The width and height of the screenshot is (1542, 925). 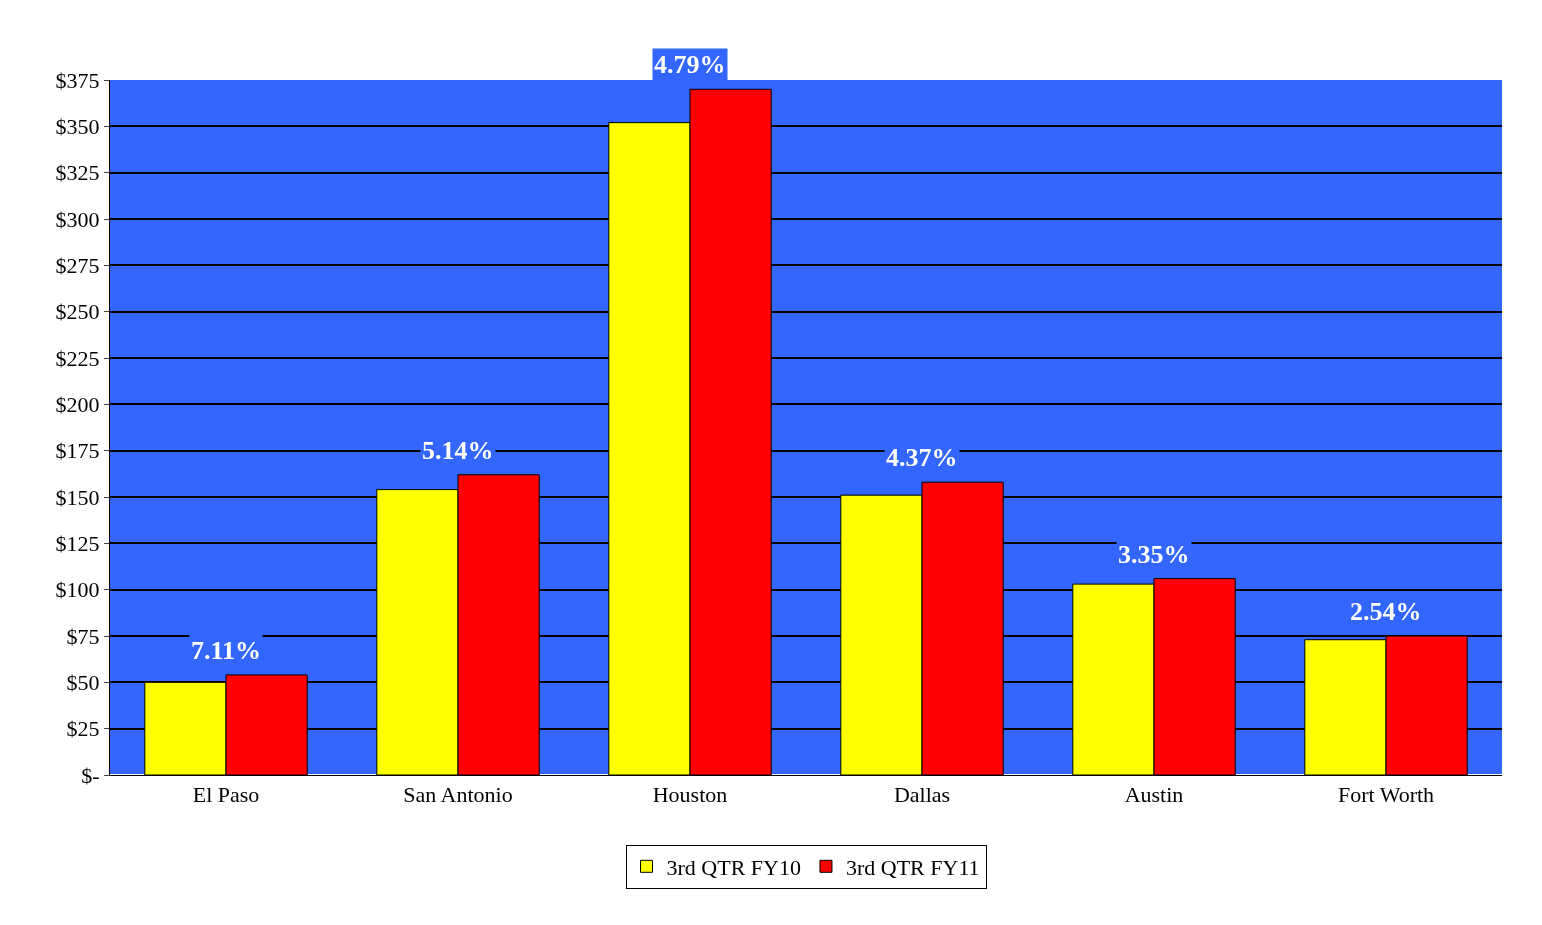 What do you see at coordinates (226, 795) in the screenshot?
I see `x-tick-label: El Paso` at bounding box center [226, 795].